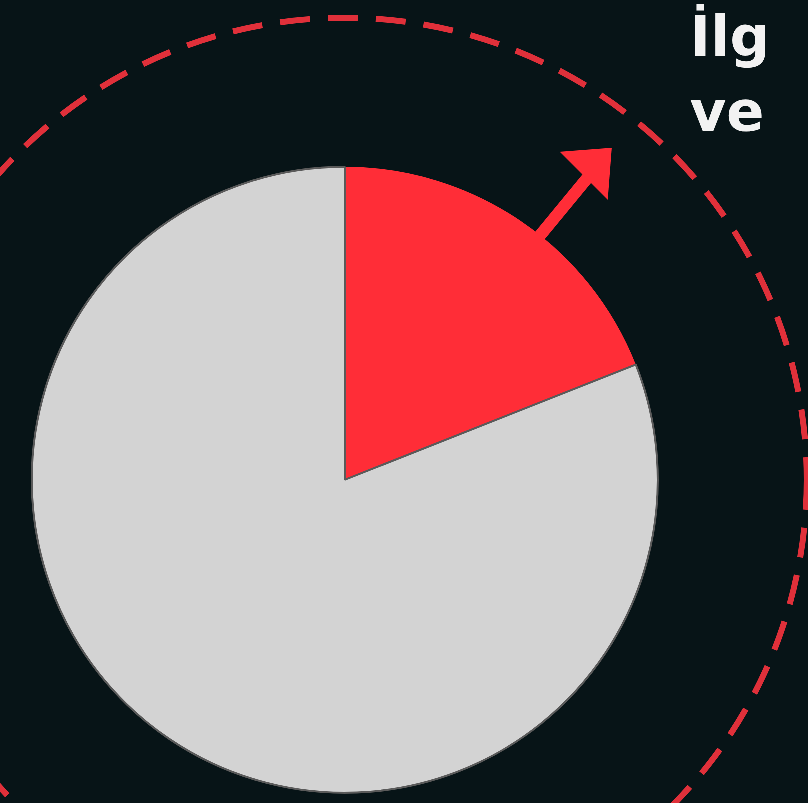 This screenshot has width=808, height=803. I want to click on text: ve, so click(727, 112).